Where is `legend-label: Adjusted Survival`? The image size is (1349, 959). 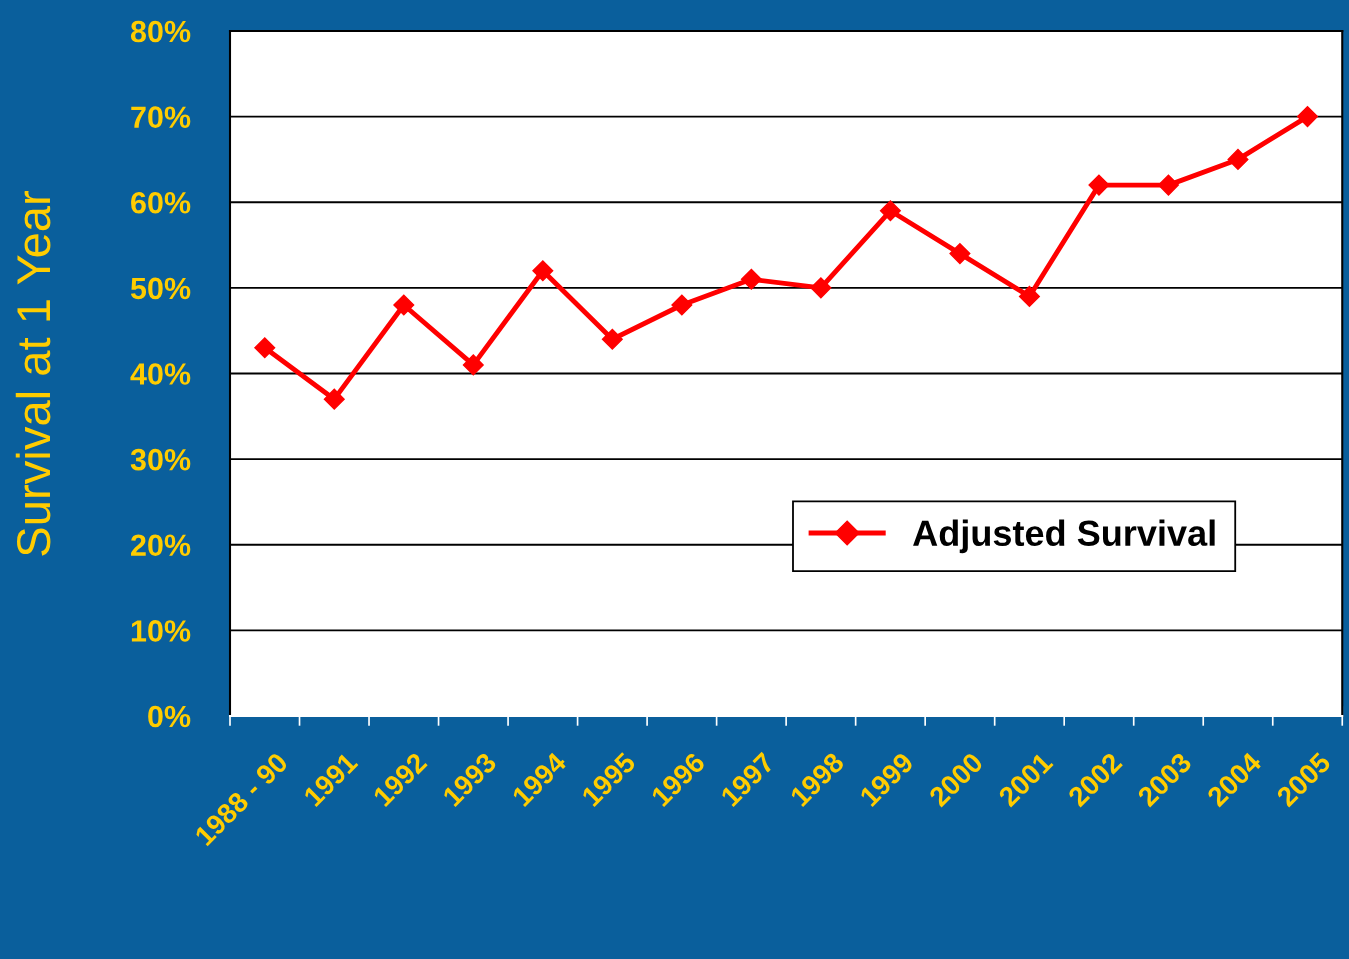 legend-label: Adjusted Survival is located at coordinates (1064, 536).